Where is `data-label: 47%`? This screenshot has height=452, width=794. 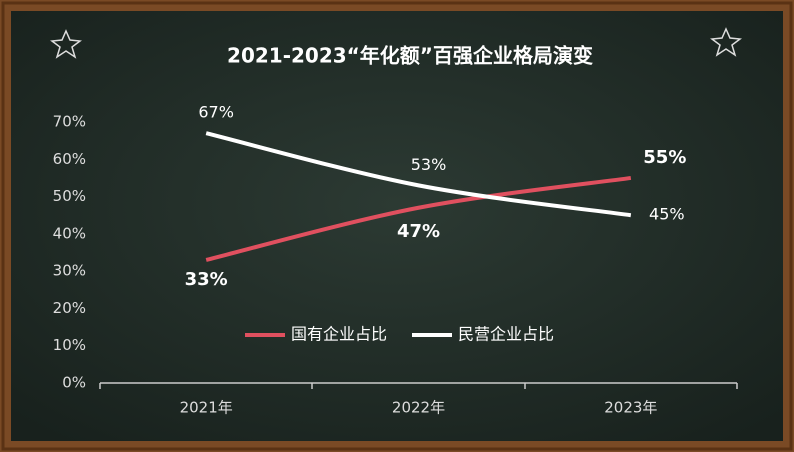 data-label: 47% is located at coordinates (418, 231).